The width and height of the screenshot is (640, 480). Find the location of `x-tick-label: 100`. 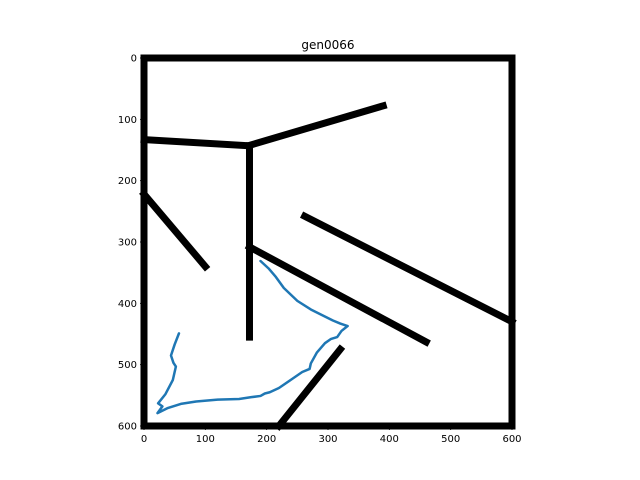

x-tick-label: 100 is located at coordinates (205, 439).